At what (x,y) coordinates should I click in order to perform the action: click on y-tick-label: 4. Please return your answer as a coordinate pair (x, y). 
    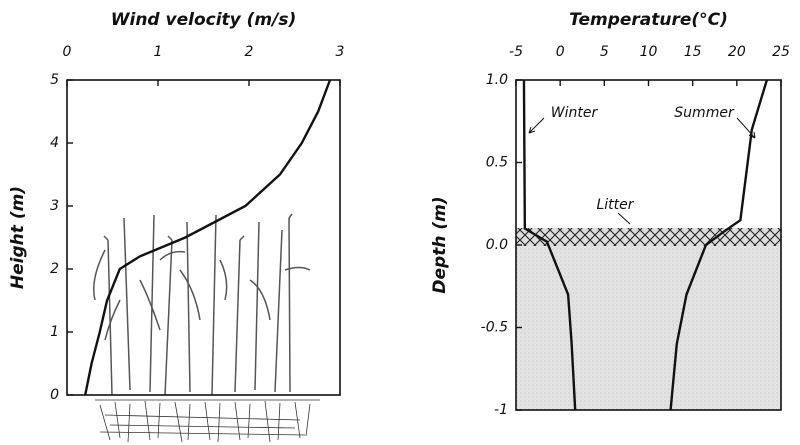
    Looking at the image, I should click on (54, 143).